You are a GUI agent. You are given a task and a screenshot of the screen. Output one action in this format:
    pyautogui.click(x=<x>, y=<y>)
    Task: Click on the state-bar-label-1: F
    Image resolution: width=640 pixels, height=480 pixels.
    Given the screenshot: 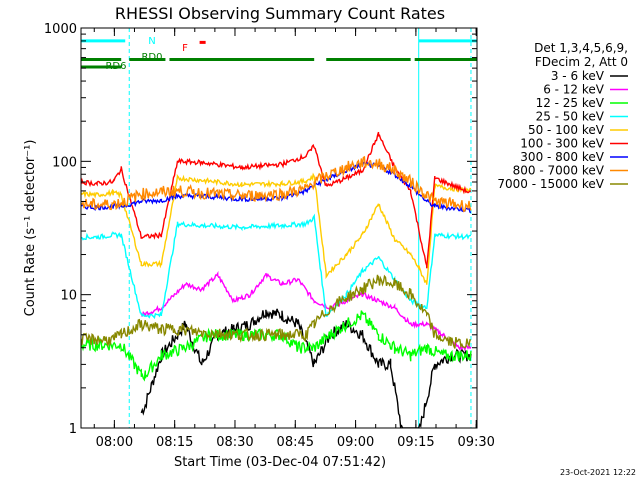 What is the action you would take?
    pyautogui.click(x=185, y=48)
    